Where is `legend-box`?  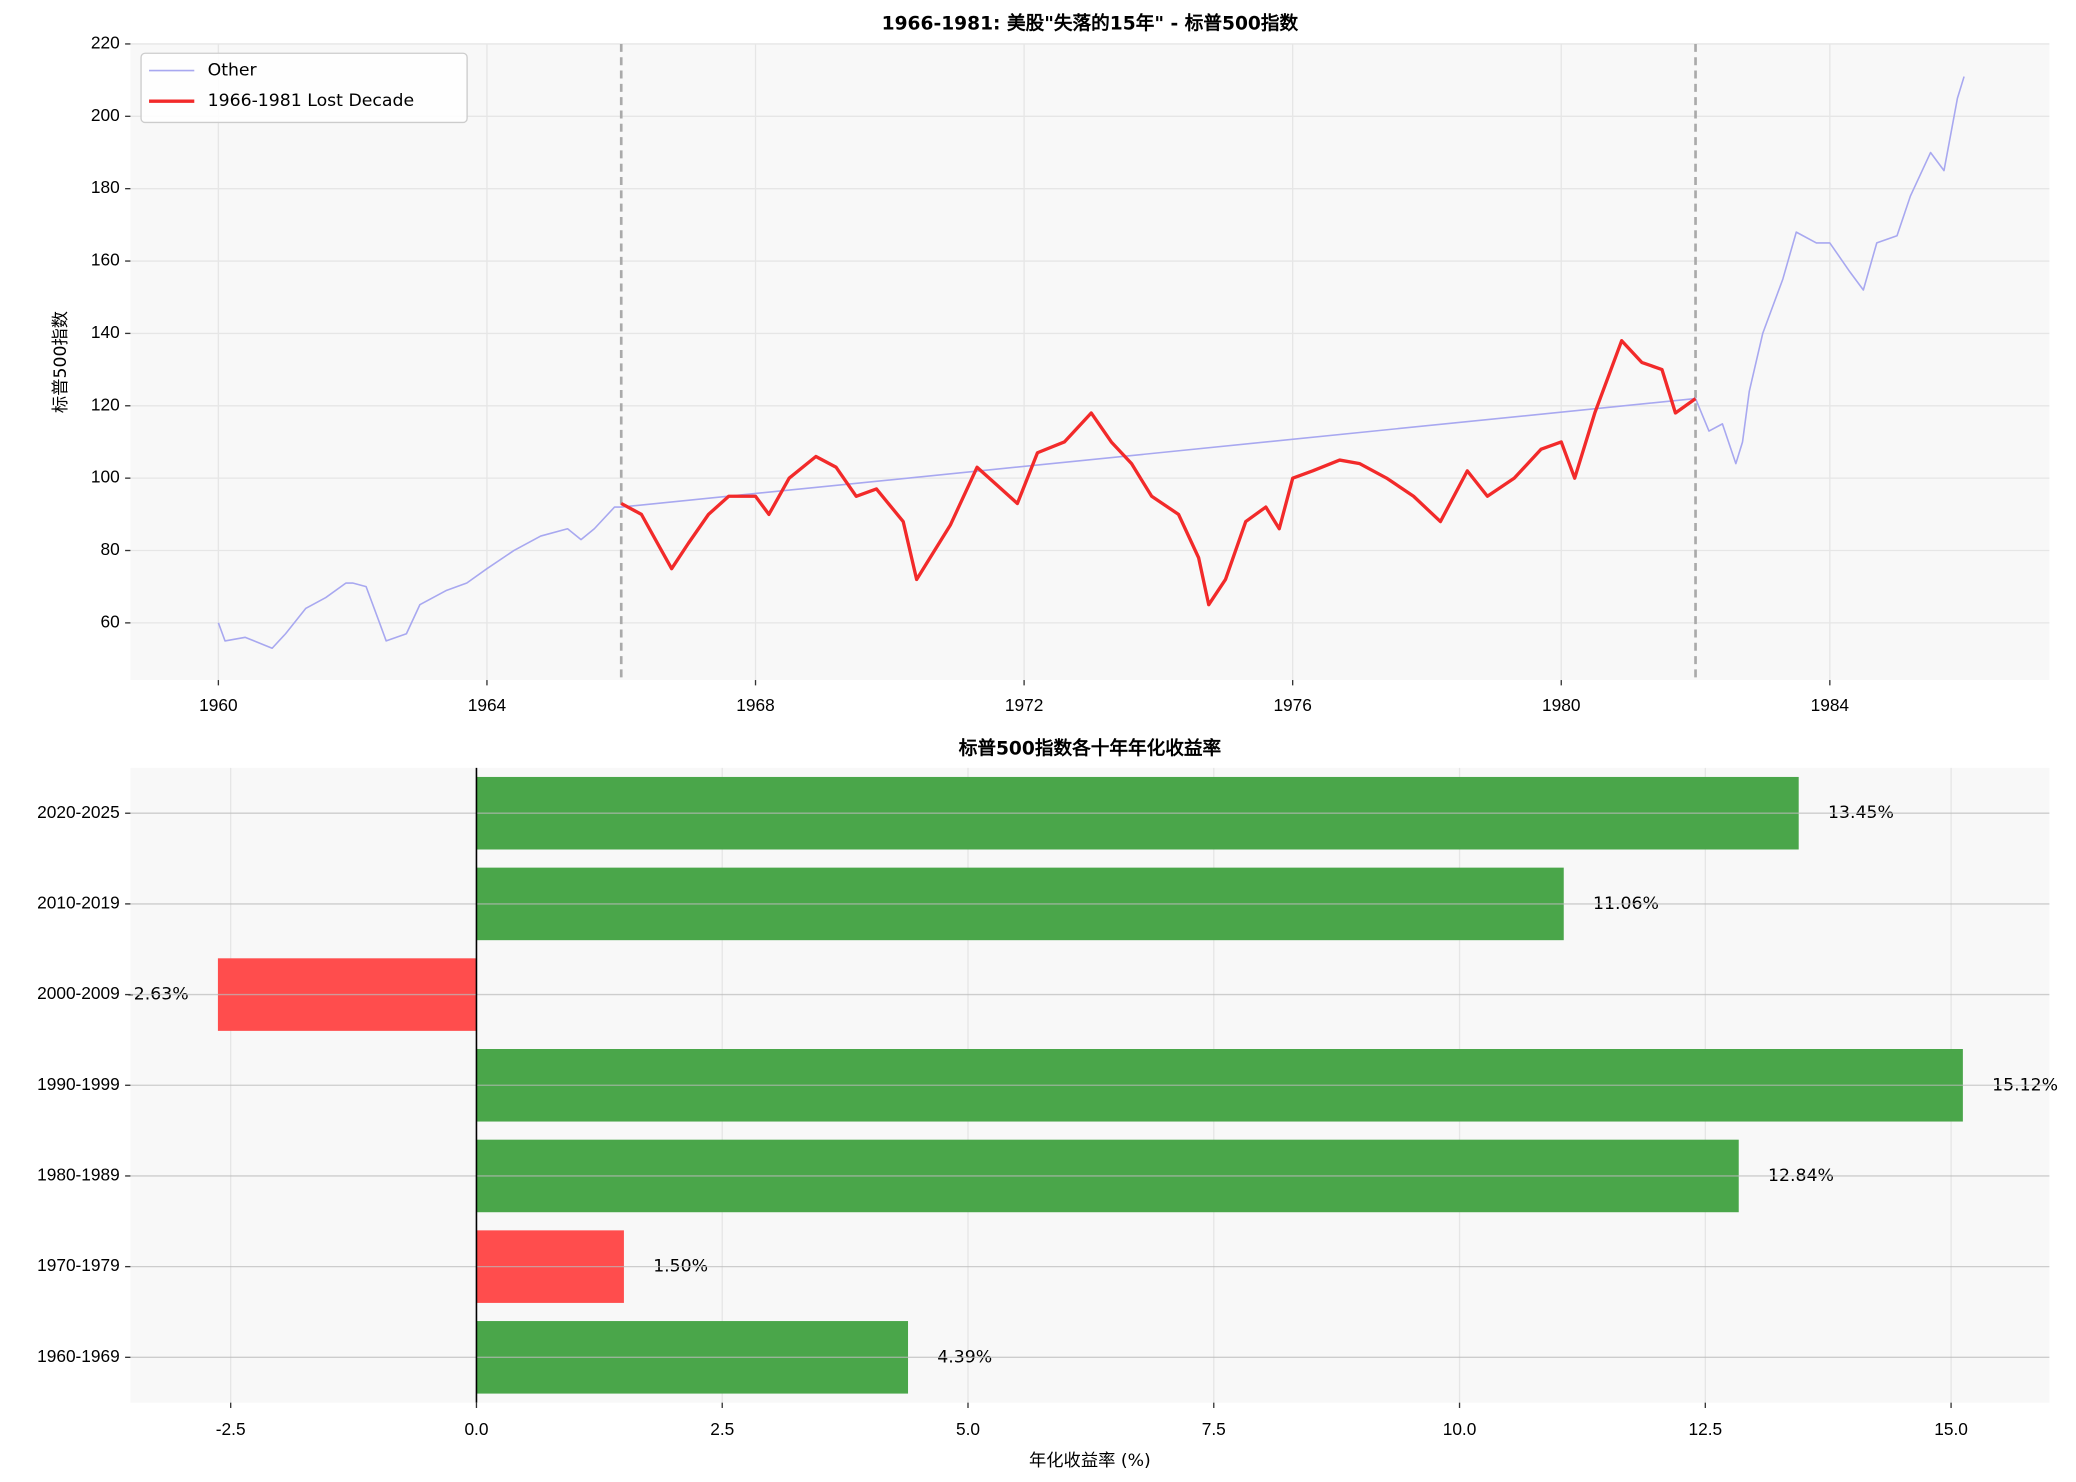
legend-box is located at coordinates (304, 88).